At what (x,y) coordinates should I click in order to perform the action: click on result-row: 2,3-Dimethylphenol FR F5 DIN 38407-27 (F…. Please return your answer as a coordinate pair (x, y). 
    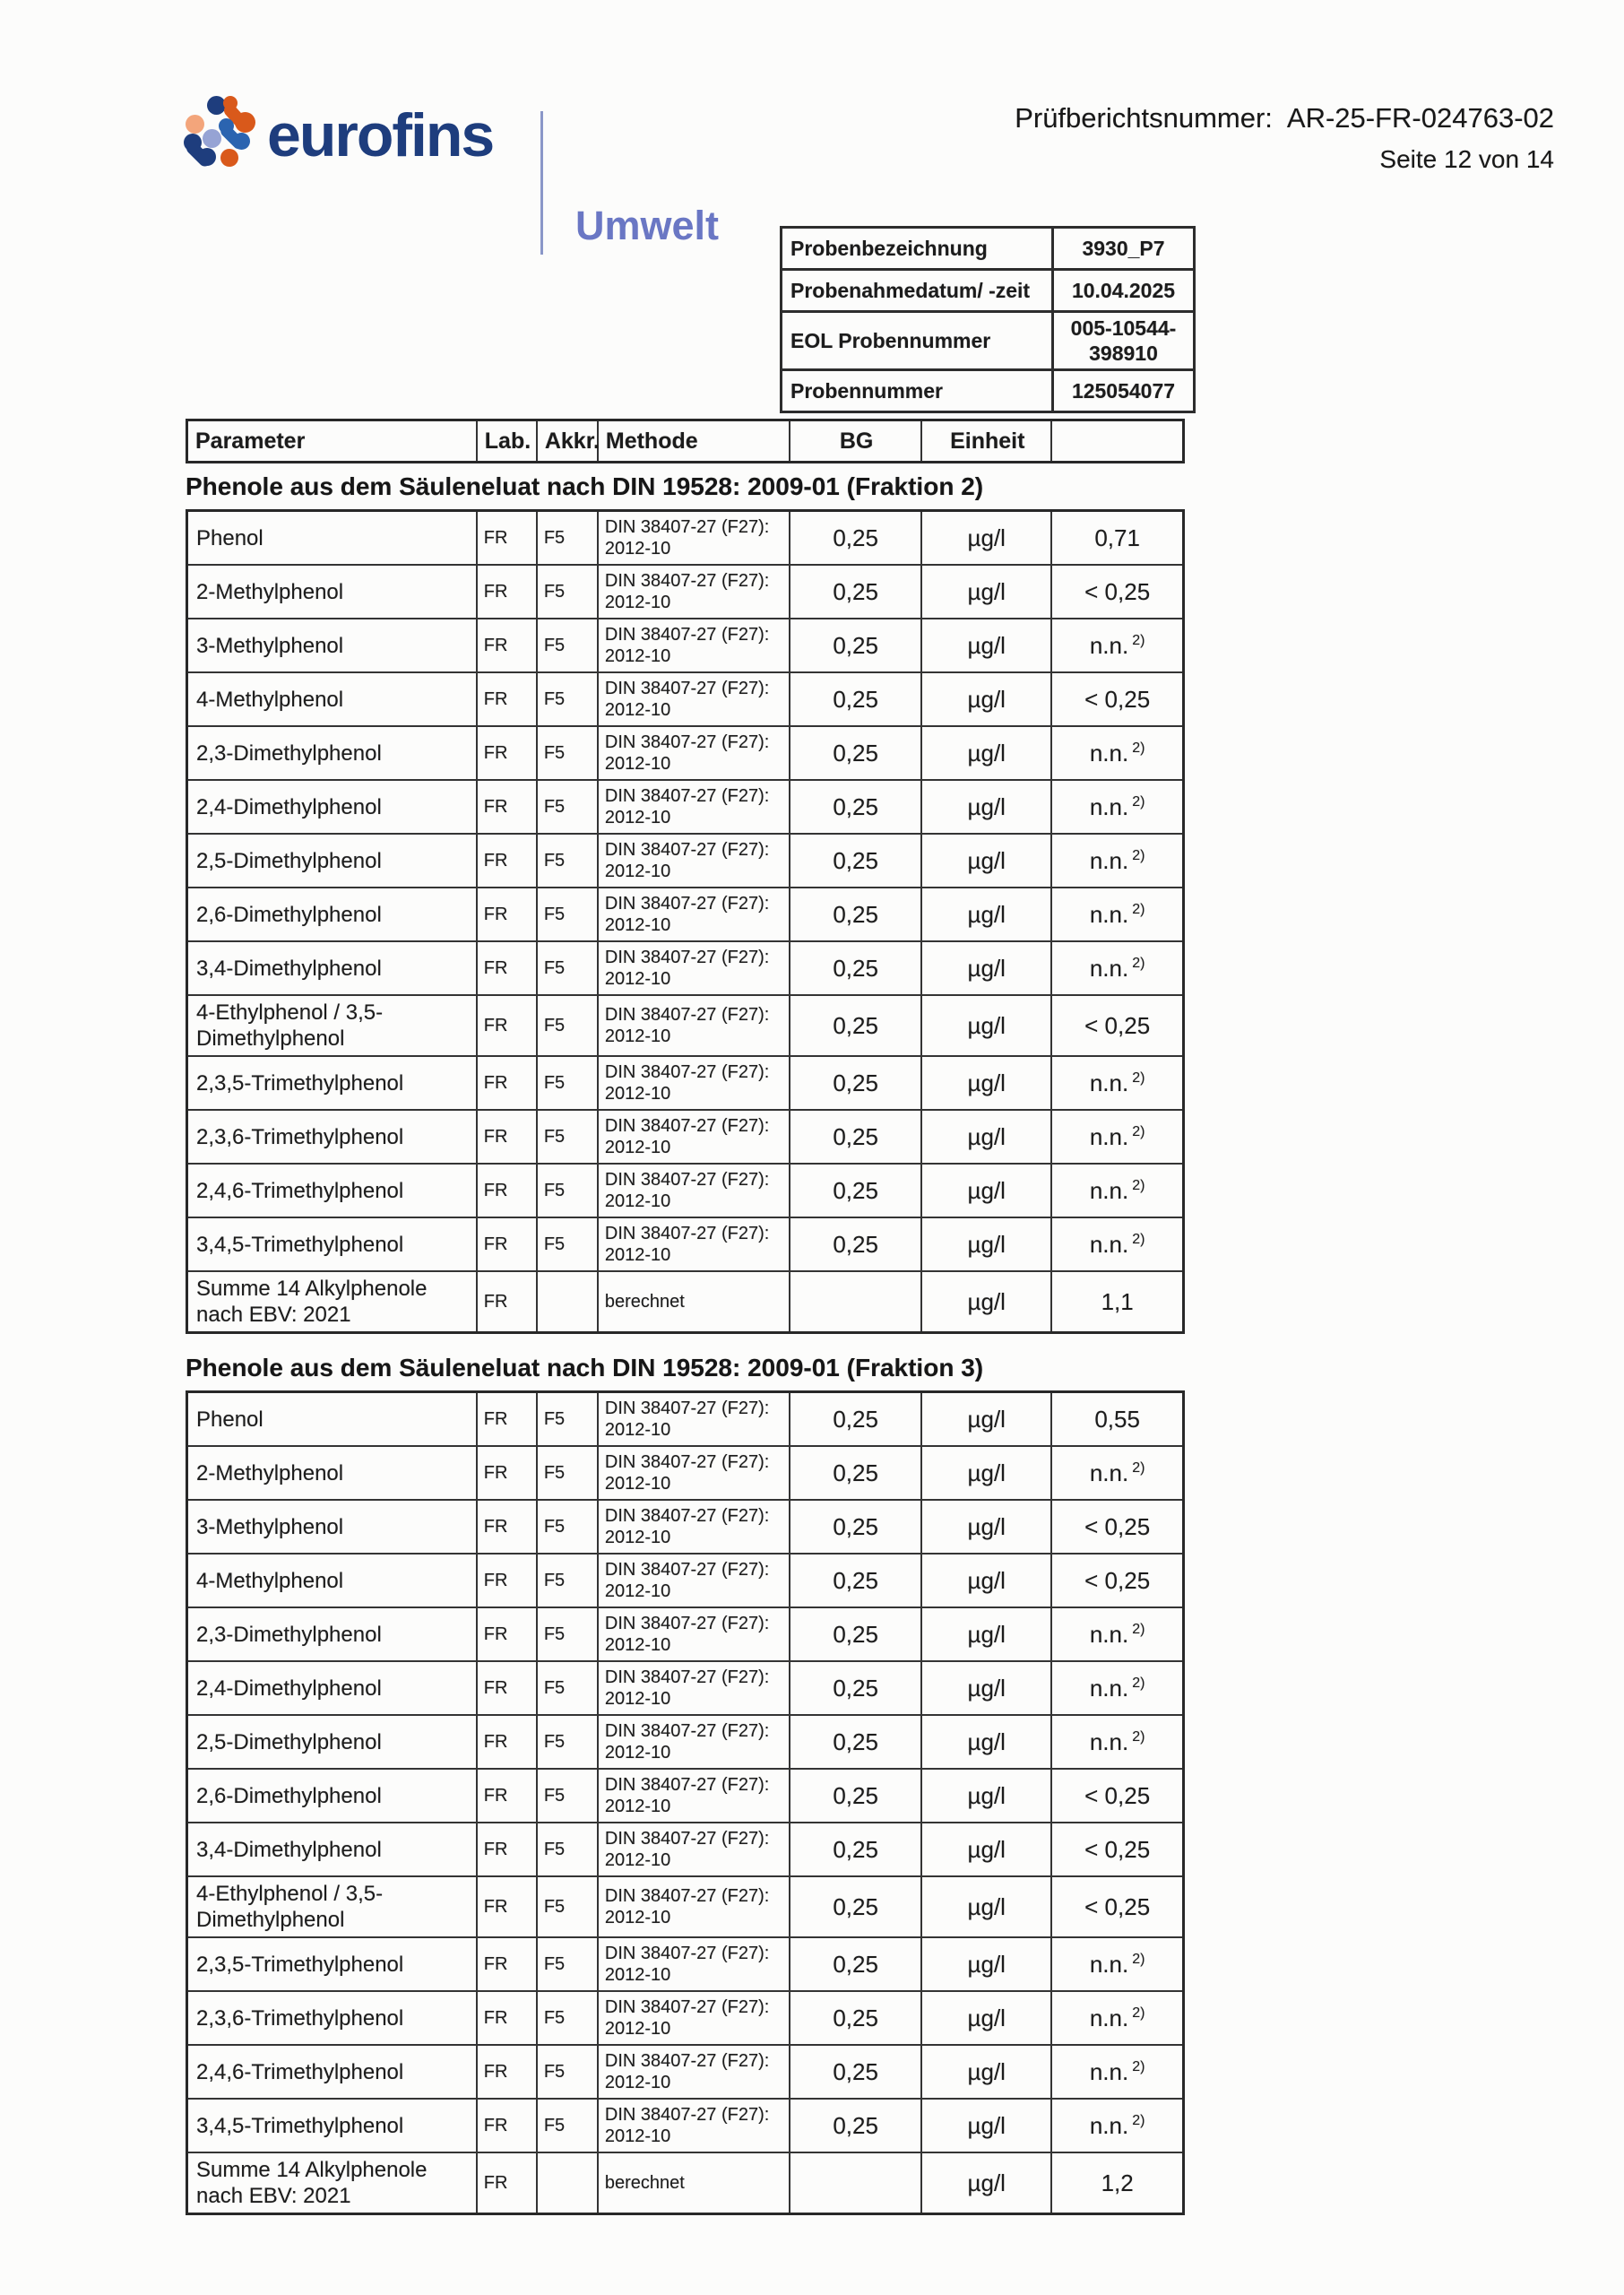
    Looking at the image, I should click on (685, 753).